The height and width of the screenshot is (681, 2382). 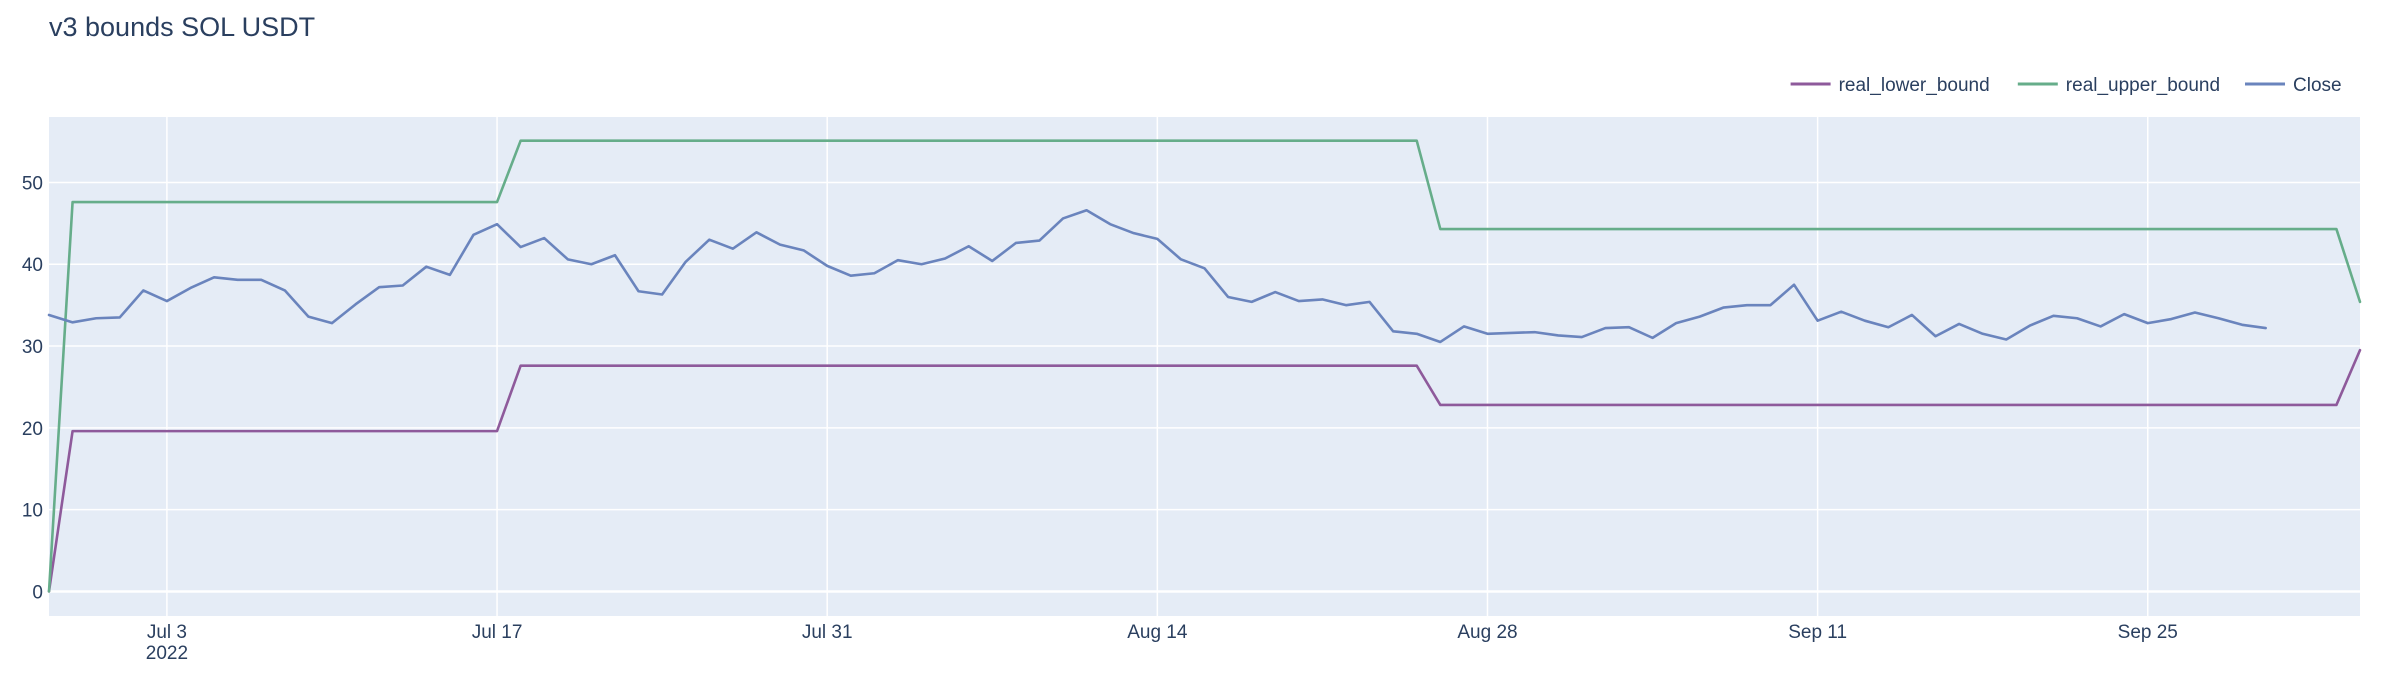 What do you see at coordinates (182, 27) in the screenshot?
I see `chart-title: v3 bounds SOL USDT` at bounding box center [182, 27].